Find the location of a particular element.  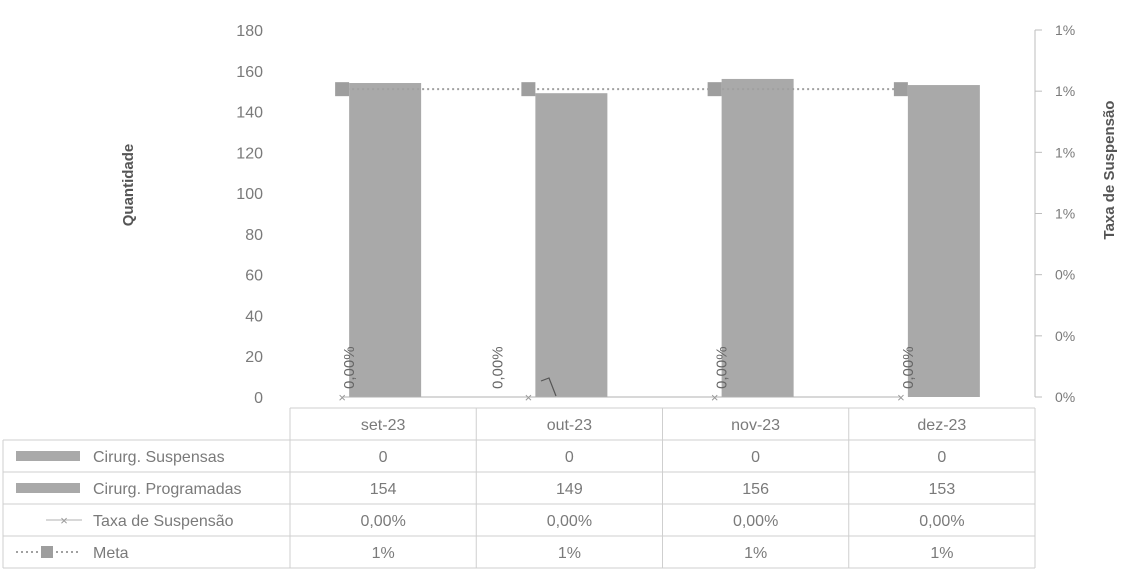

table-cell-value: 153 is located at coordinates (942, 489).